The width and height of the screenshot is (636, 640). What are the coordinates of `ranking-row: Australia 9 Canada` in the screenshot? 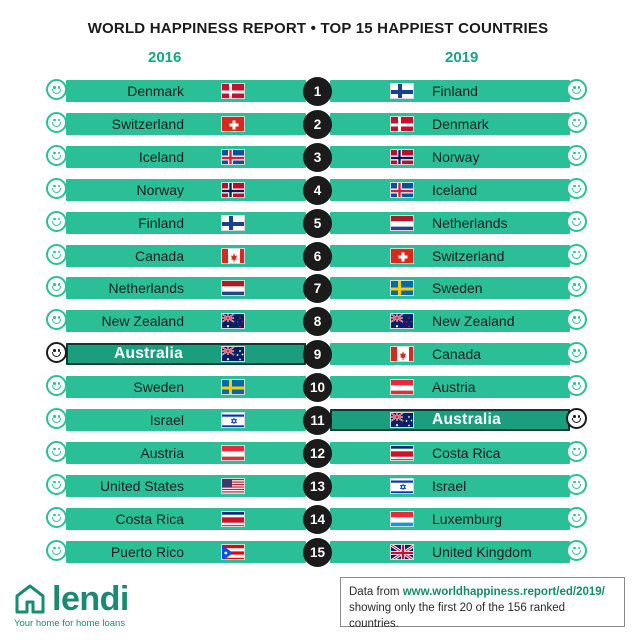 It's located at (318, 355).